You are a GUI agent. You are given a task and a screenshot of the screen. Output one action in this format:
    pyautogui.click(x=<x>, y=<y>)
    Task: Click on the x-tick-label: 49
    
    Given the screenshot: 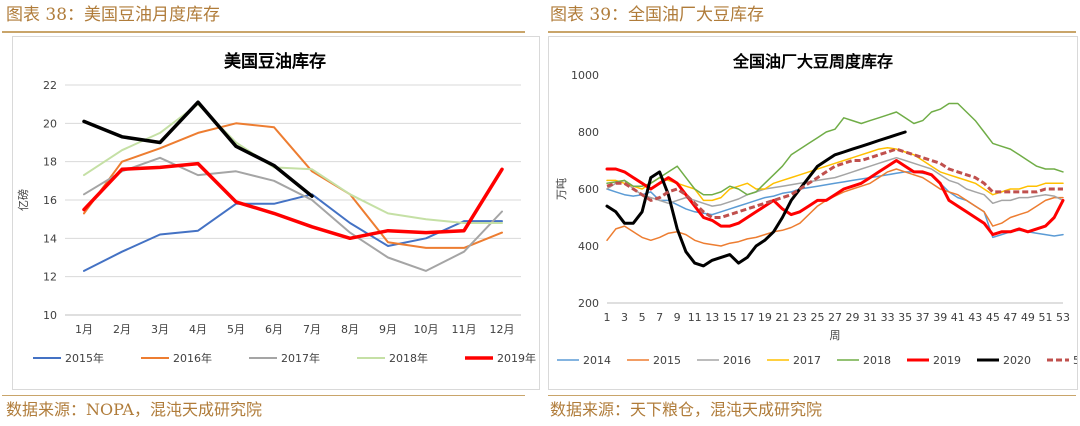 What is the action you would take?
    pyautogui.click(x=1028, y=317)
    